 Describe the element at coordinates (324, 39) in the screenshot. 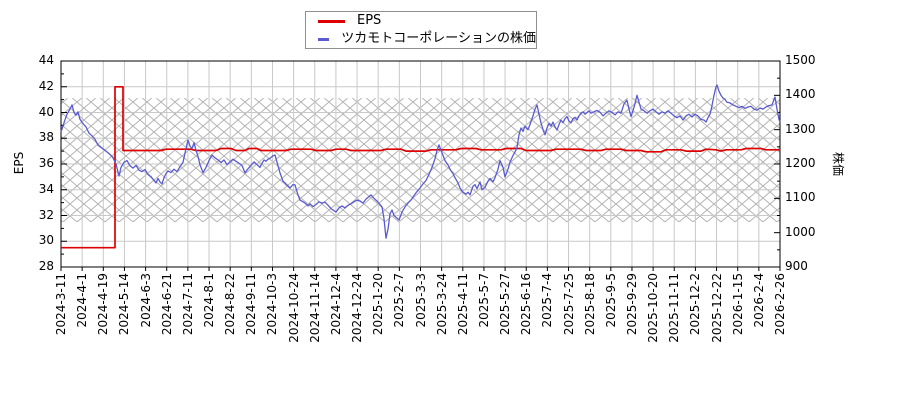

I see `stock-line-swatch-icon` at that location.